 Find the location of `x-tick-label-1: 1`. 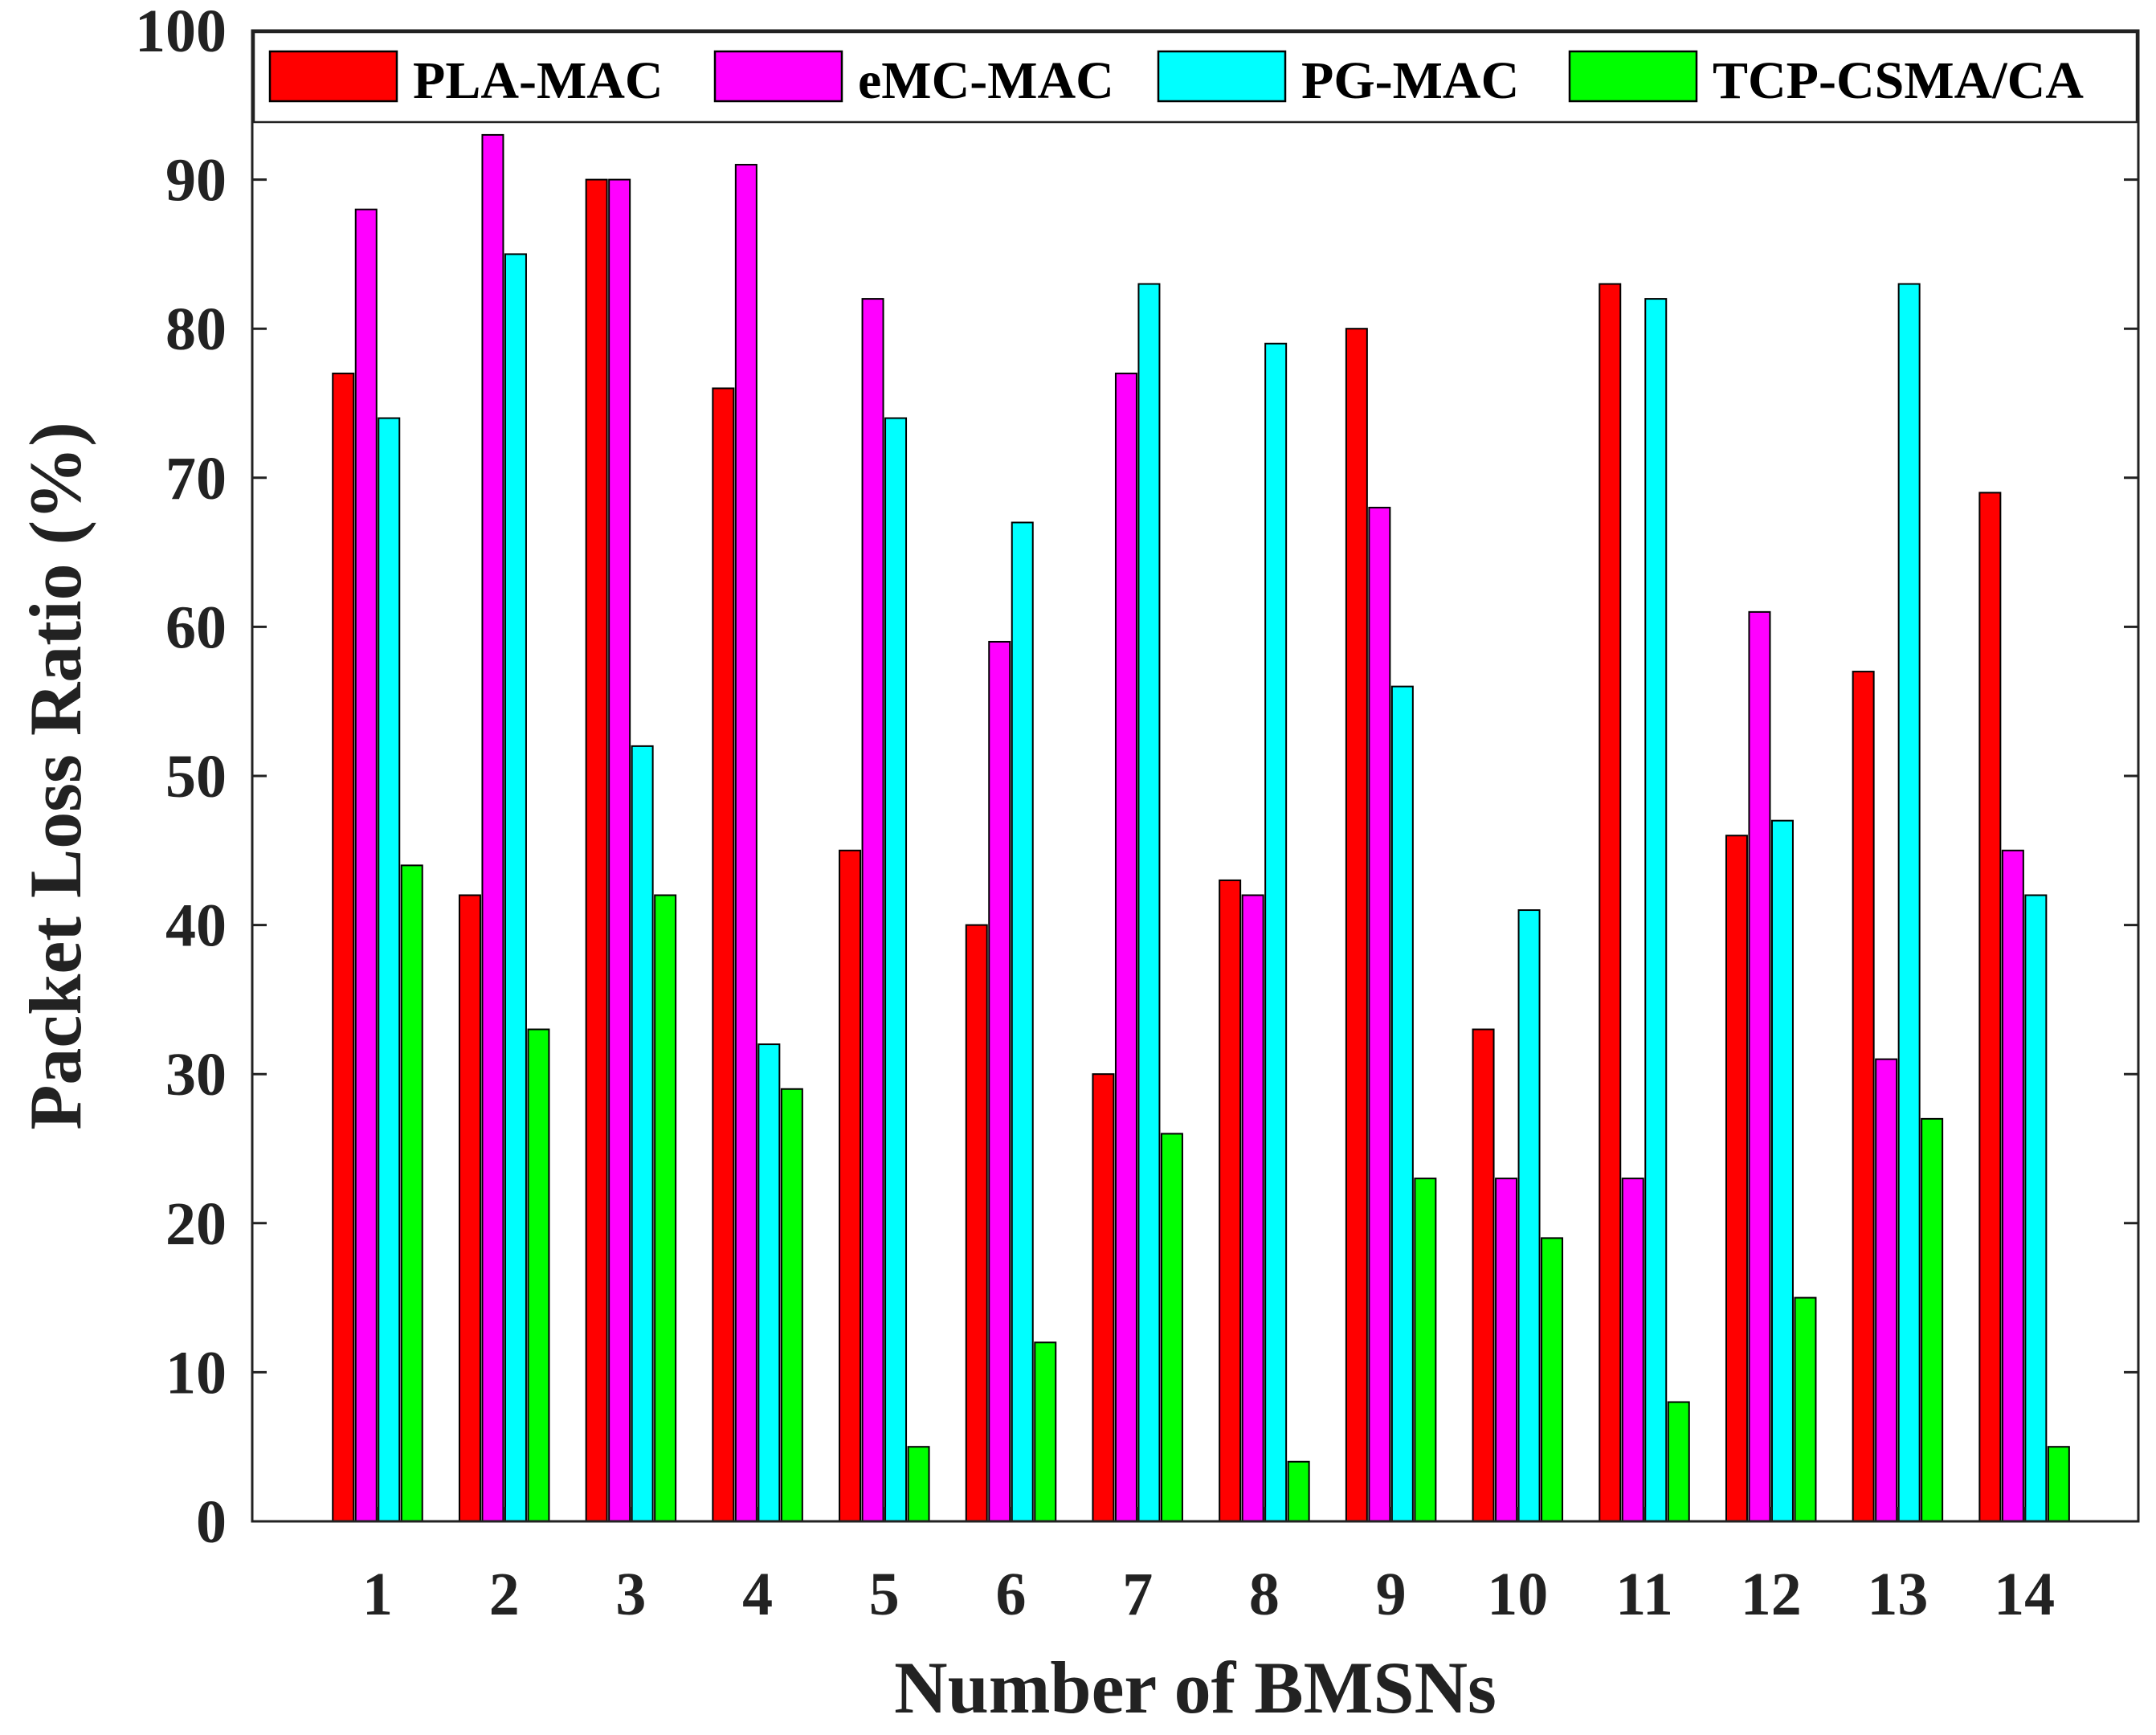

x-tick-label-1: 1 is located at coordinates (377, 1594).